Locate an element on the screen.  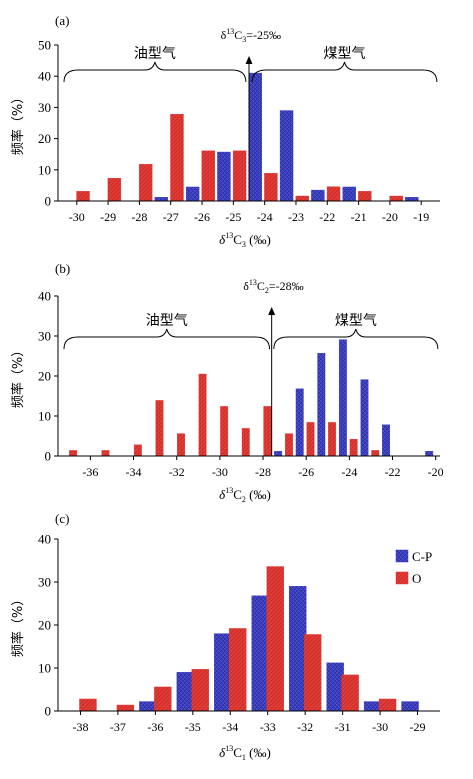
legend-swatch-cp is located at coordinates (402, 556).